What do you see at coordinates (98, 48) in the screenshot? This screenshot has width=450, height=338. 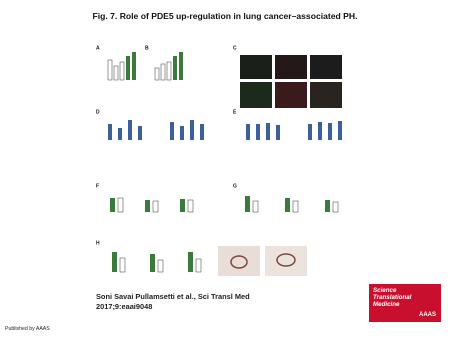 I see `panel-label: A` at bounding box center [98, 48].